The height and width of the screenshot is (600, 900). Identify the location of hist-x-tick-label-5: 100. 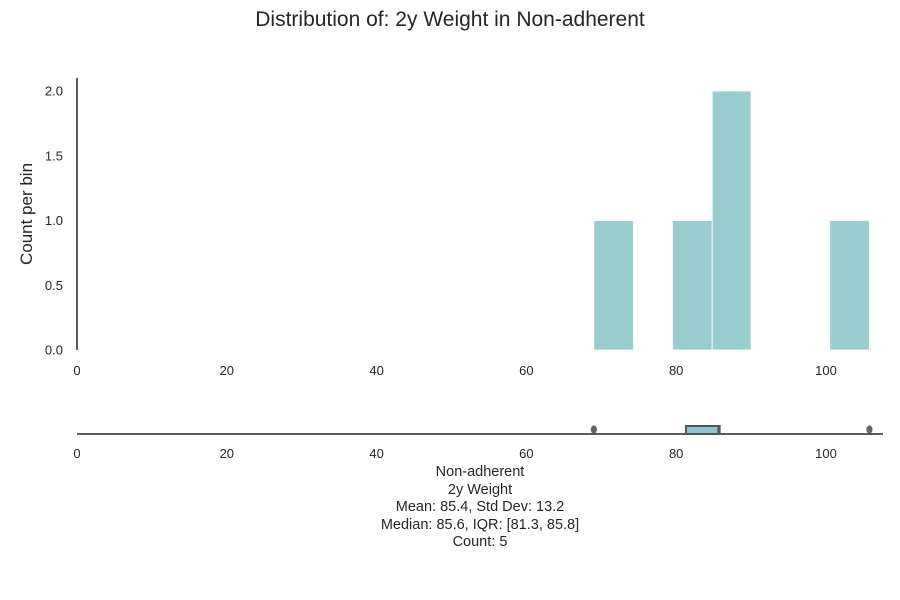
(826, 370).